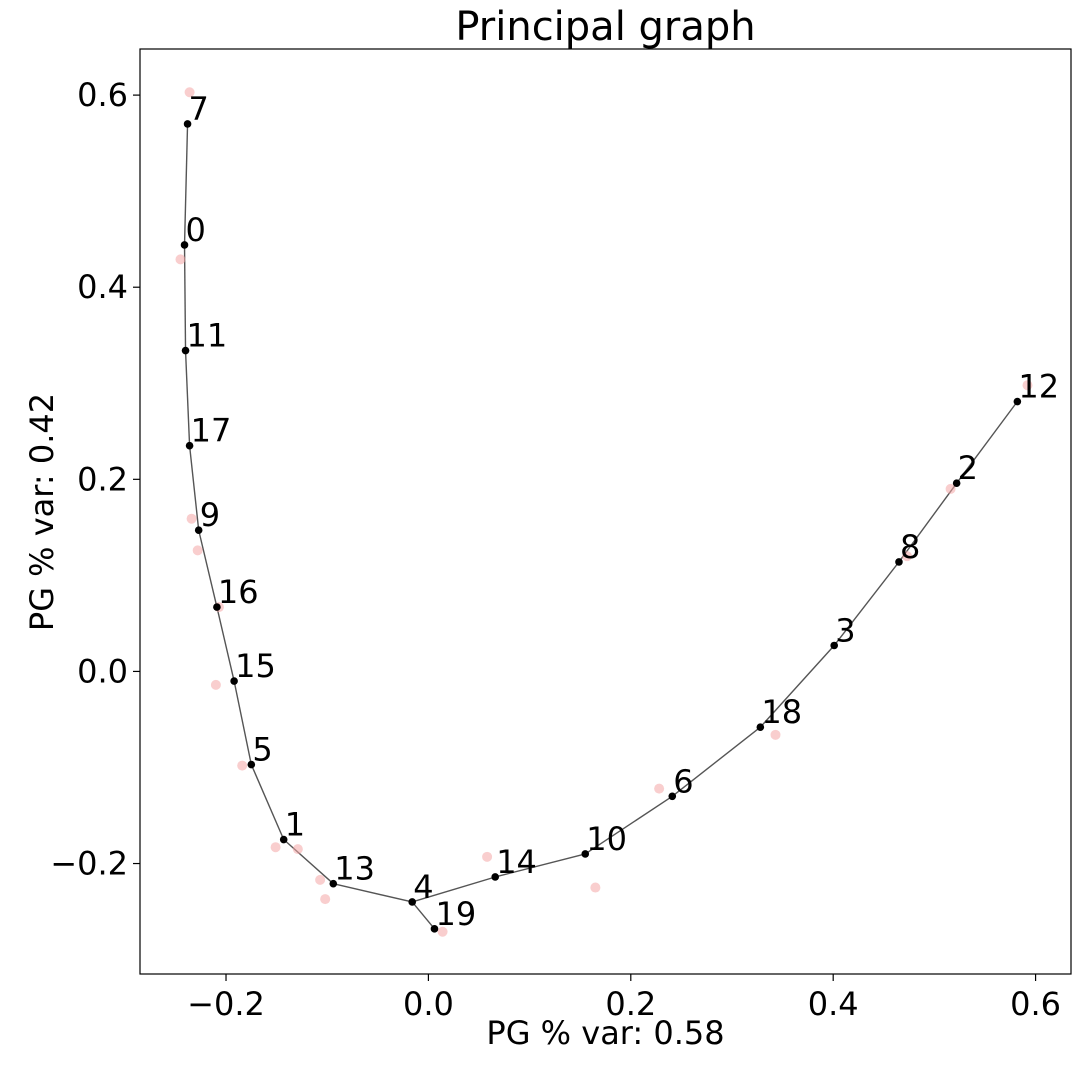 This screenshot has height=1065, width=1079. Describe the element at coordinates (428, 1004) in the screenshot. I see `x-tick-label: 0.0` at that location.